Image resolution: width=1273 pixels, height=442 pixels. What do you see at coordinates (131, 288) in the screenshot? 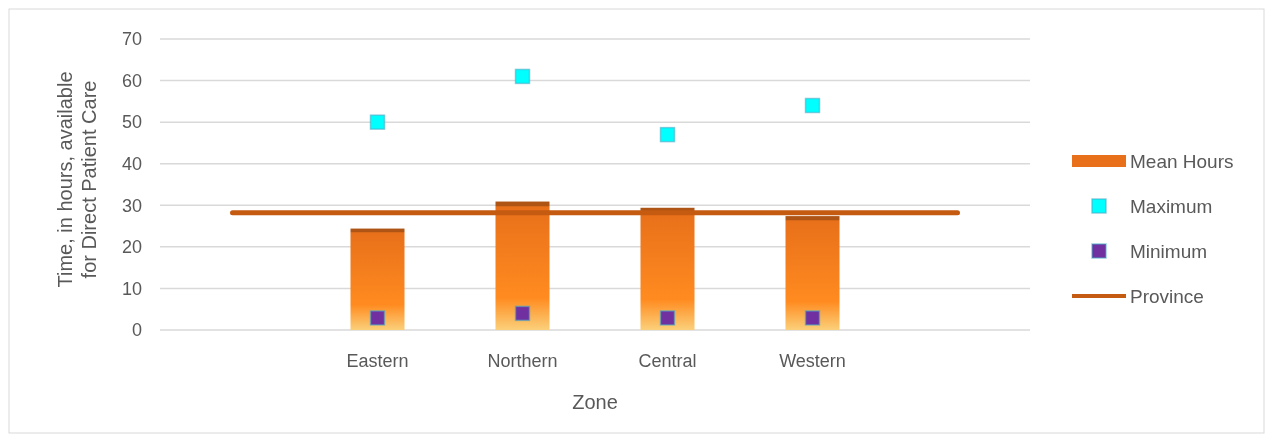
I see `y-tick-label: 10` at bounding box center [131, 288].